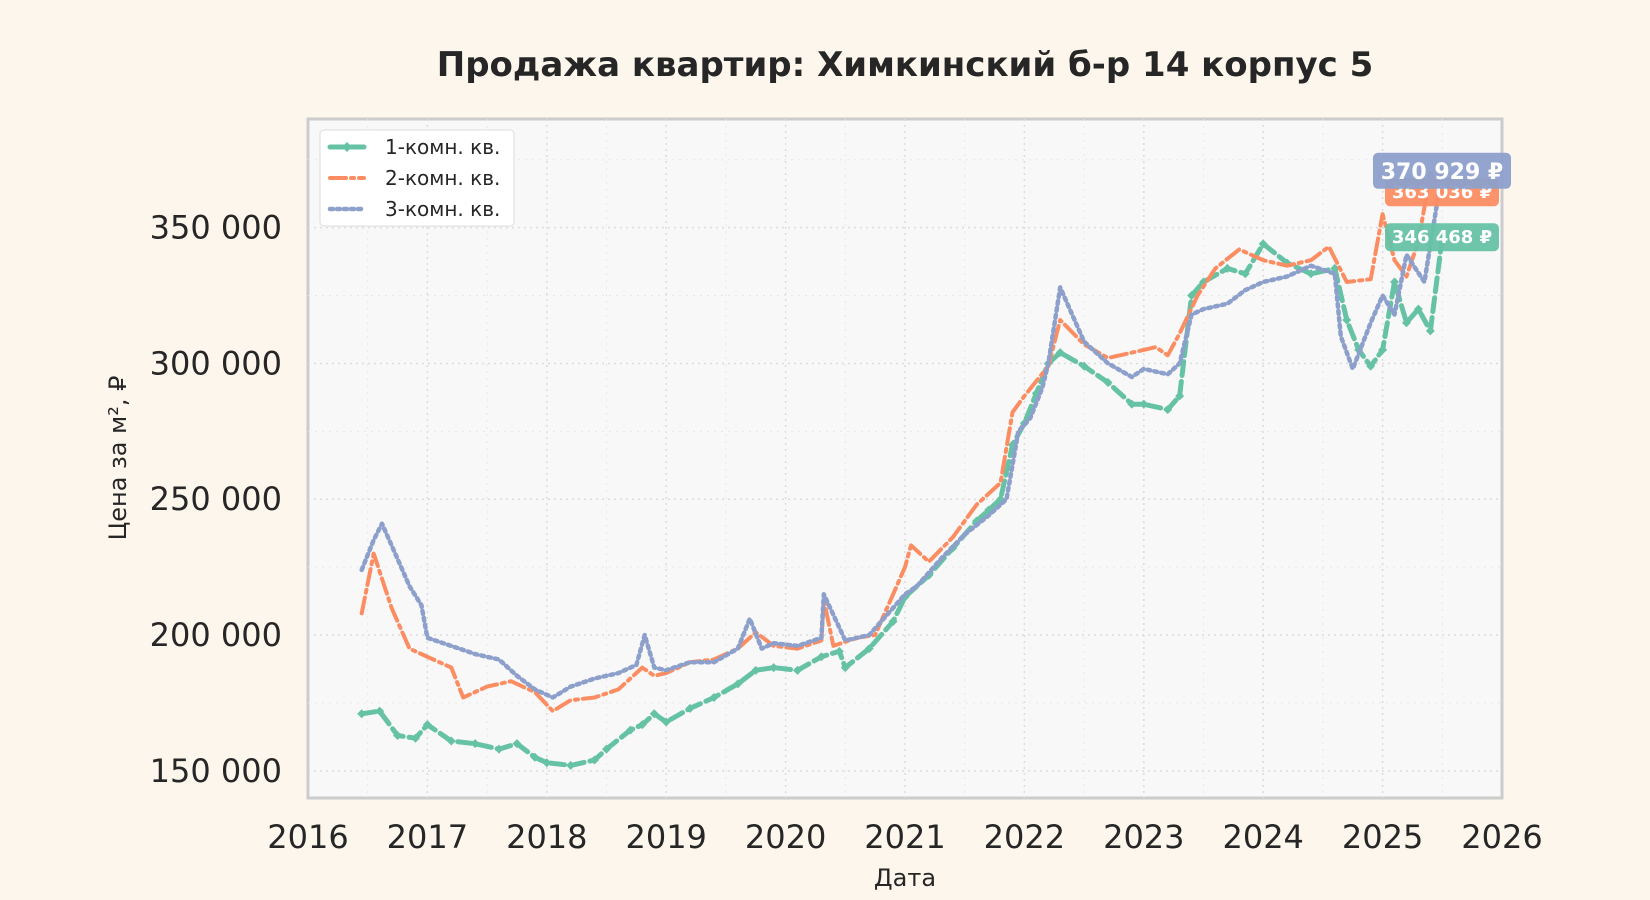 The width and height of the screenshot is (1650, 900). What do you see at coordinates (216, 228) in the screenshot?
I see `y-tick-label: 350 000` at bounding box center [216, 228].